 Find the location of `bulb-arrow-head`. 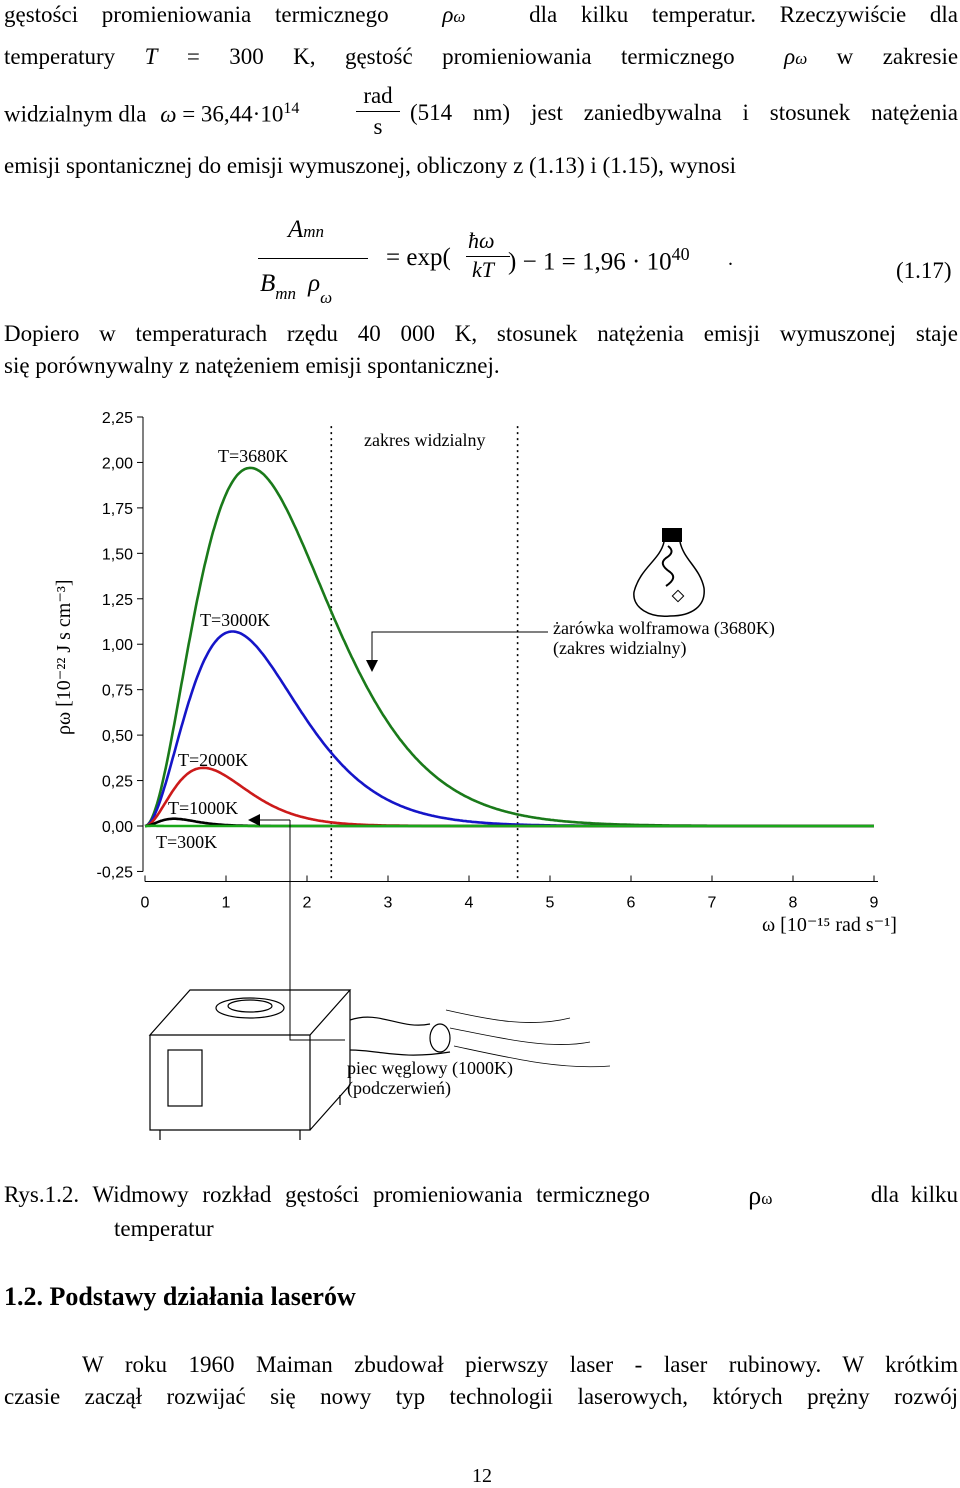

bulb-arrow-head is located at coordinates (372, 666).